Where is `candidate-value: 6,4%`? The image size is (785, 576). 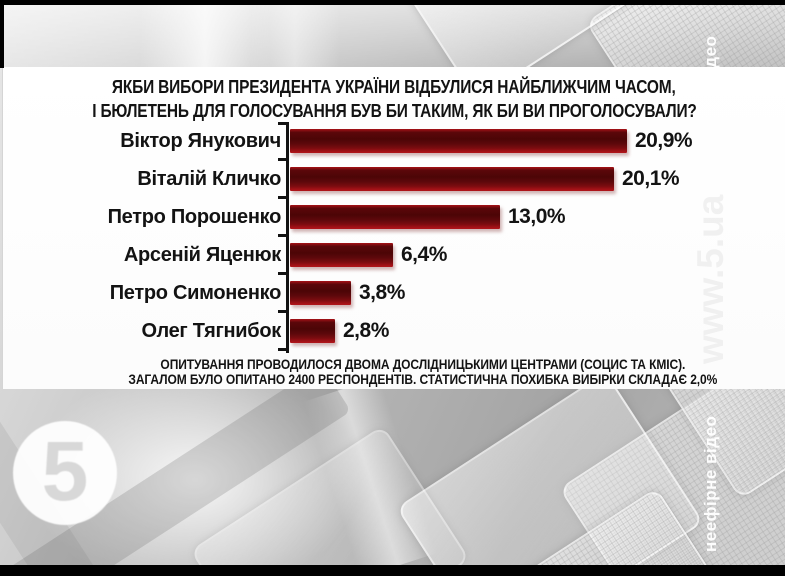
candidate-value: 6,4% is located at coordinates (424, 254).